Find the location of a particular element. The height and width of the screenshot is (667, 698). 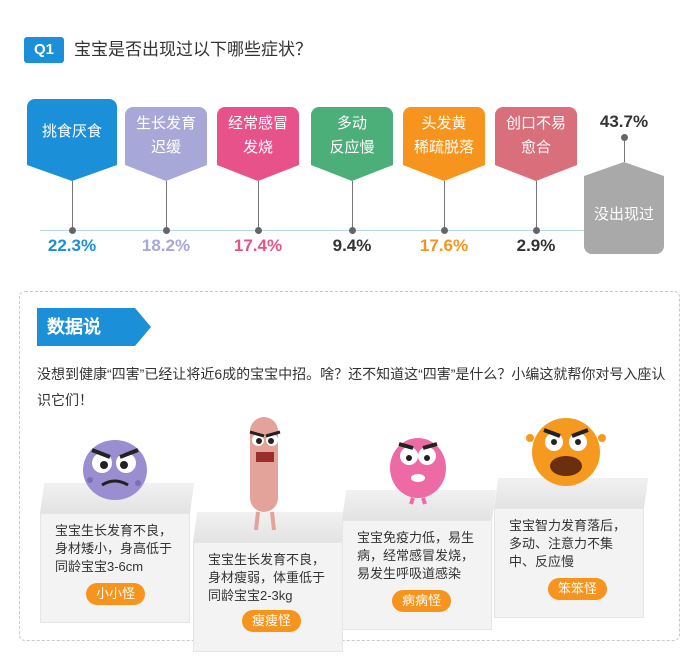

thin-monster-icon is located at coordinates (265, 474).